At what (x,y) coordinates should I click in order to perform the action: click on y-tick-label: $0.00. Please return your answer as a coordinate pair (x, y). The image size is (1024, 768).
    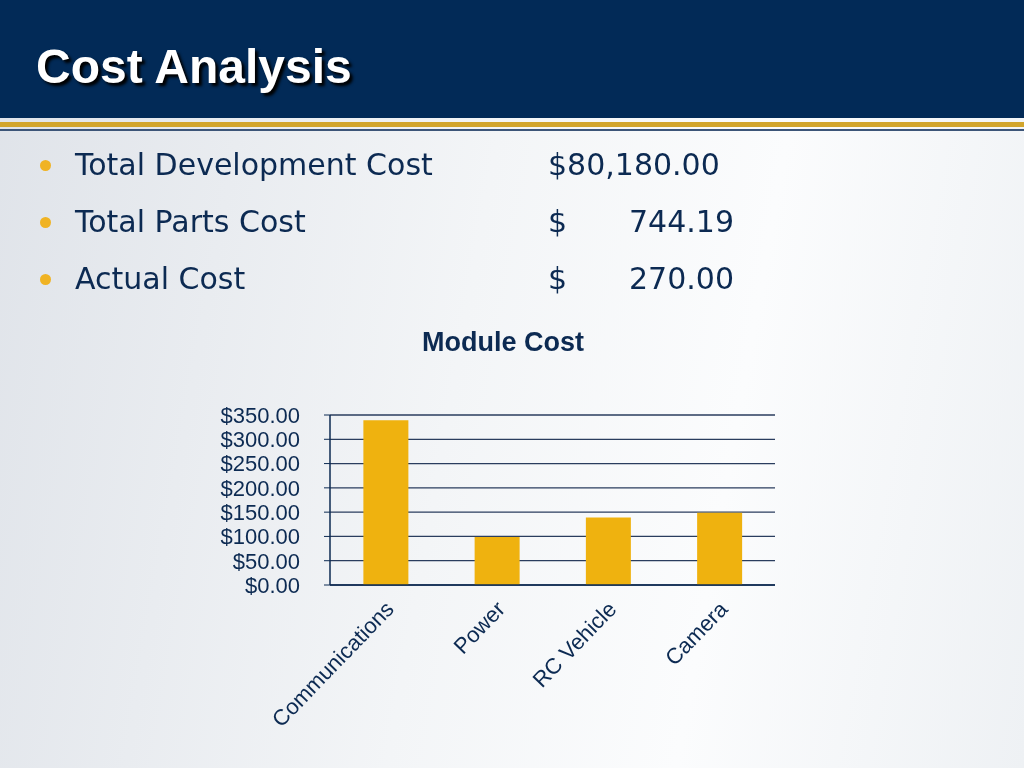
    Looking at the image, I should click on (272, 585).